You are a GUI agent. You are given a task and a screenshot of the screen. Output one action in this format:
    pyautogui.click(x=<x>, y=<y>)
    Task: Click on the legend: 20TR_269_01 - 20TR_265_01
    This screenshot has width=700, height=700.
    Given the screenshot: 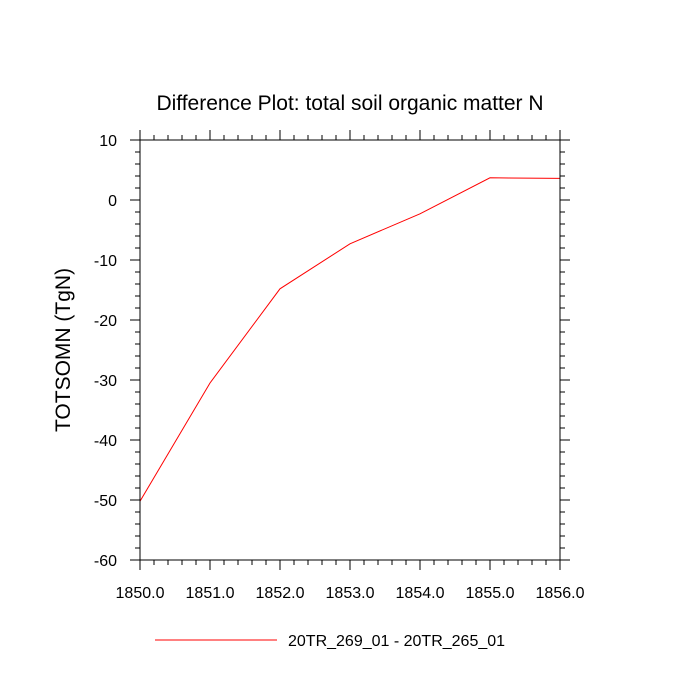 What is the action you would take?
    pyautogui.click(x=330, y=641)
    